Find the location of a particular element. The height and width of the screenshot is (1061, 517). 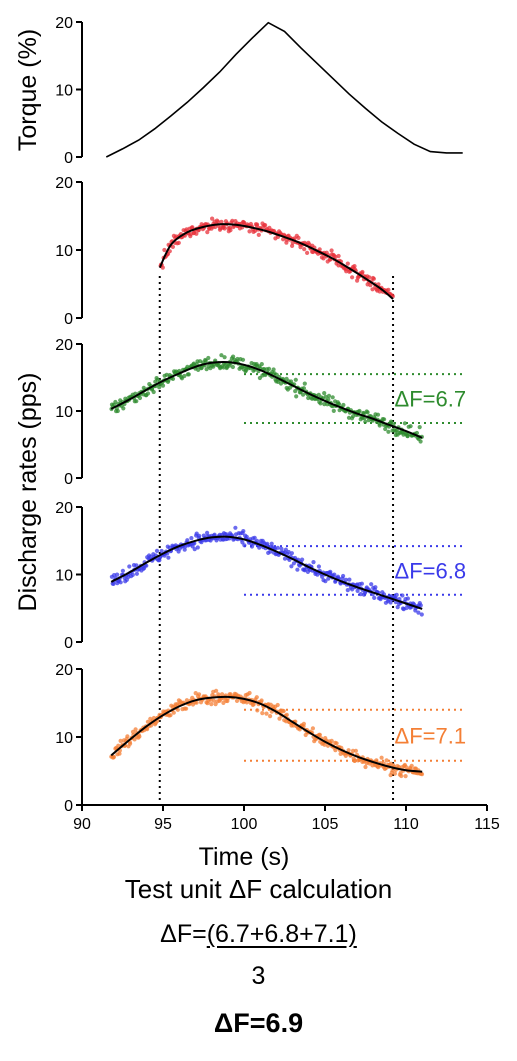

panel-control-unit-2: 0 10 20 ΔF=6.8 is located at coordinates (260, 576).